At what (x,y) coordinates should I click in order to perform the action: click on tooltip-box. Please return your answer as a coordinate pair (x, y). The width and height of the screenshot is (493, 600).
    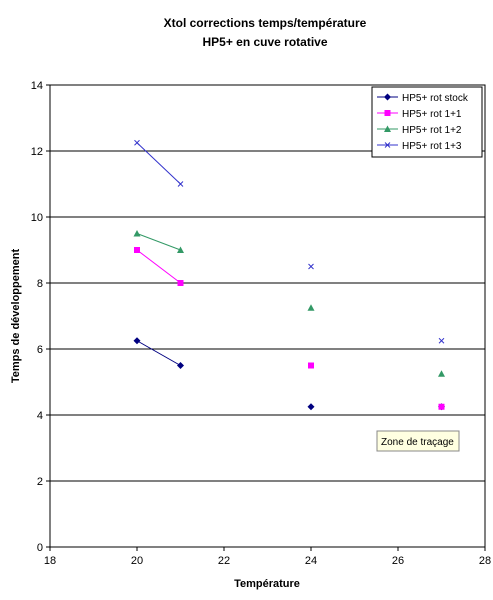
    Looking at the image, I should click on (418, 441).